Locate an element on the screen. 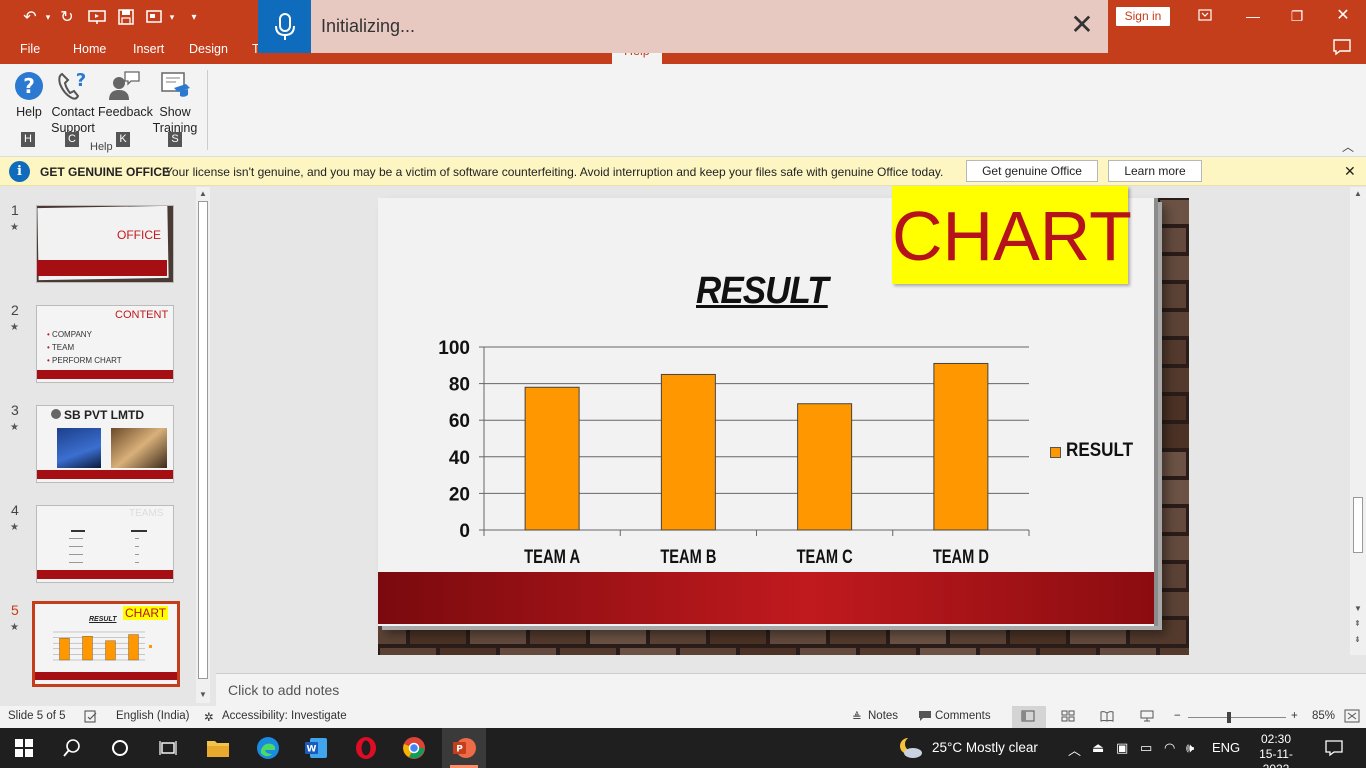 This screenshot has height=768, width=1366. accessibility-status: Accessibility: Investigate is located at coordinates (284, 716).